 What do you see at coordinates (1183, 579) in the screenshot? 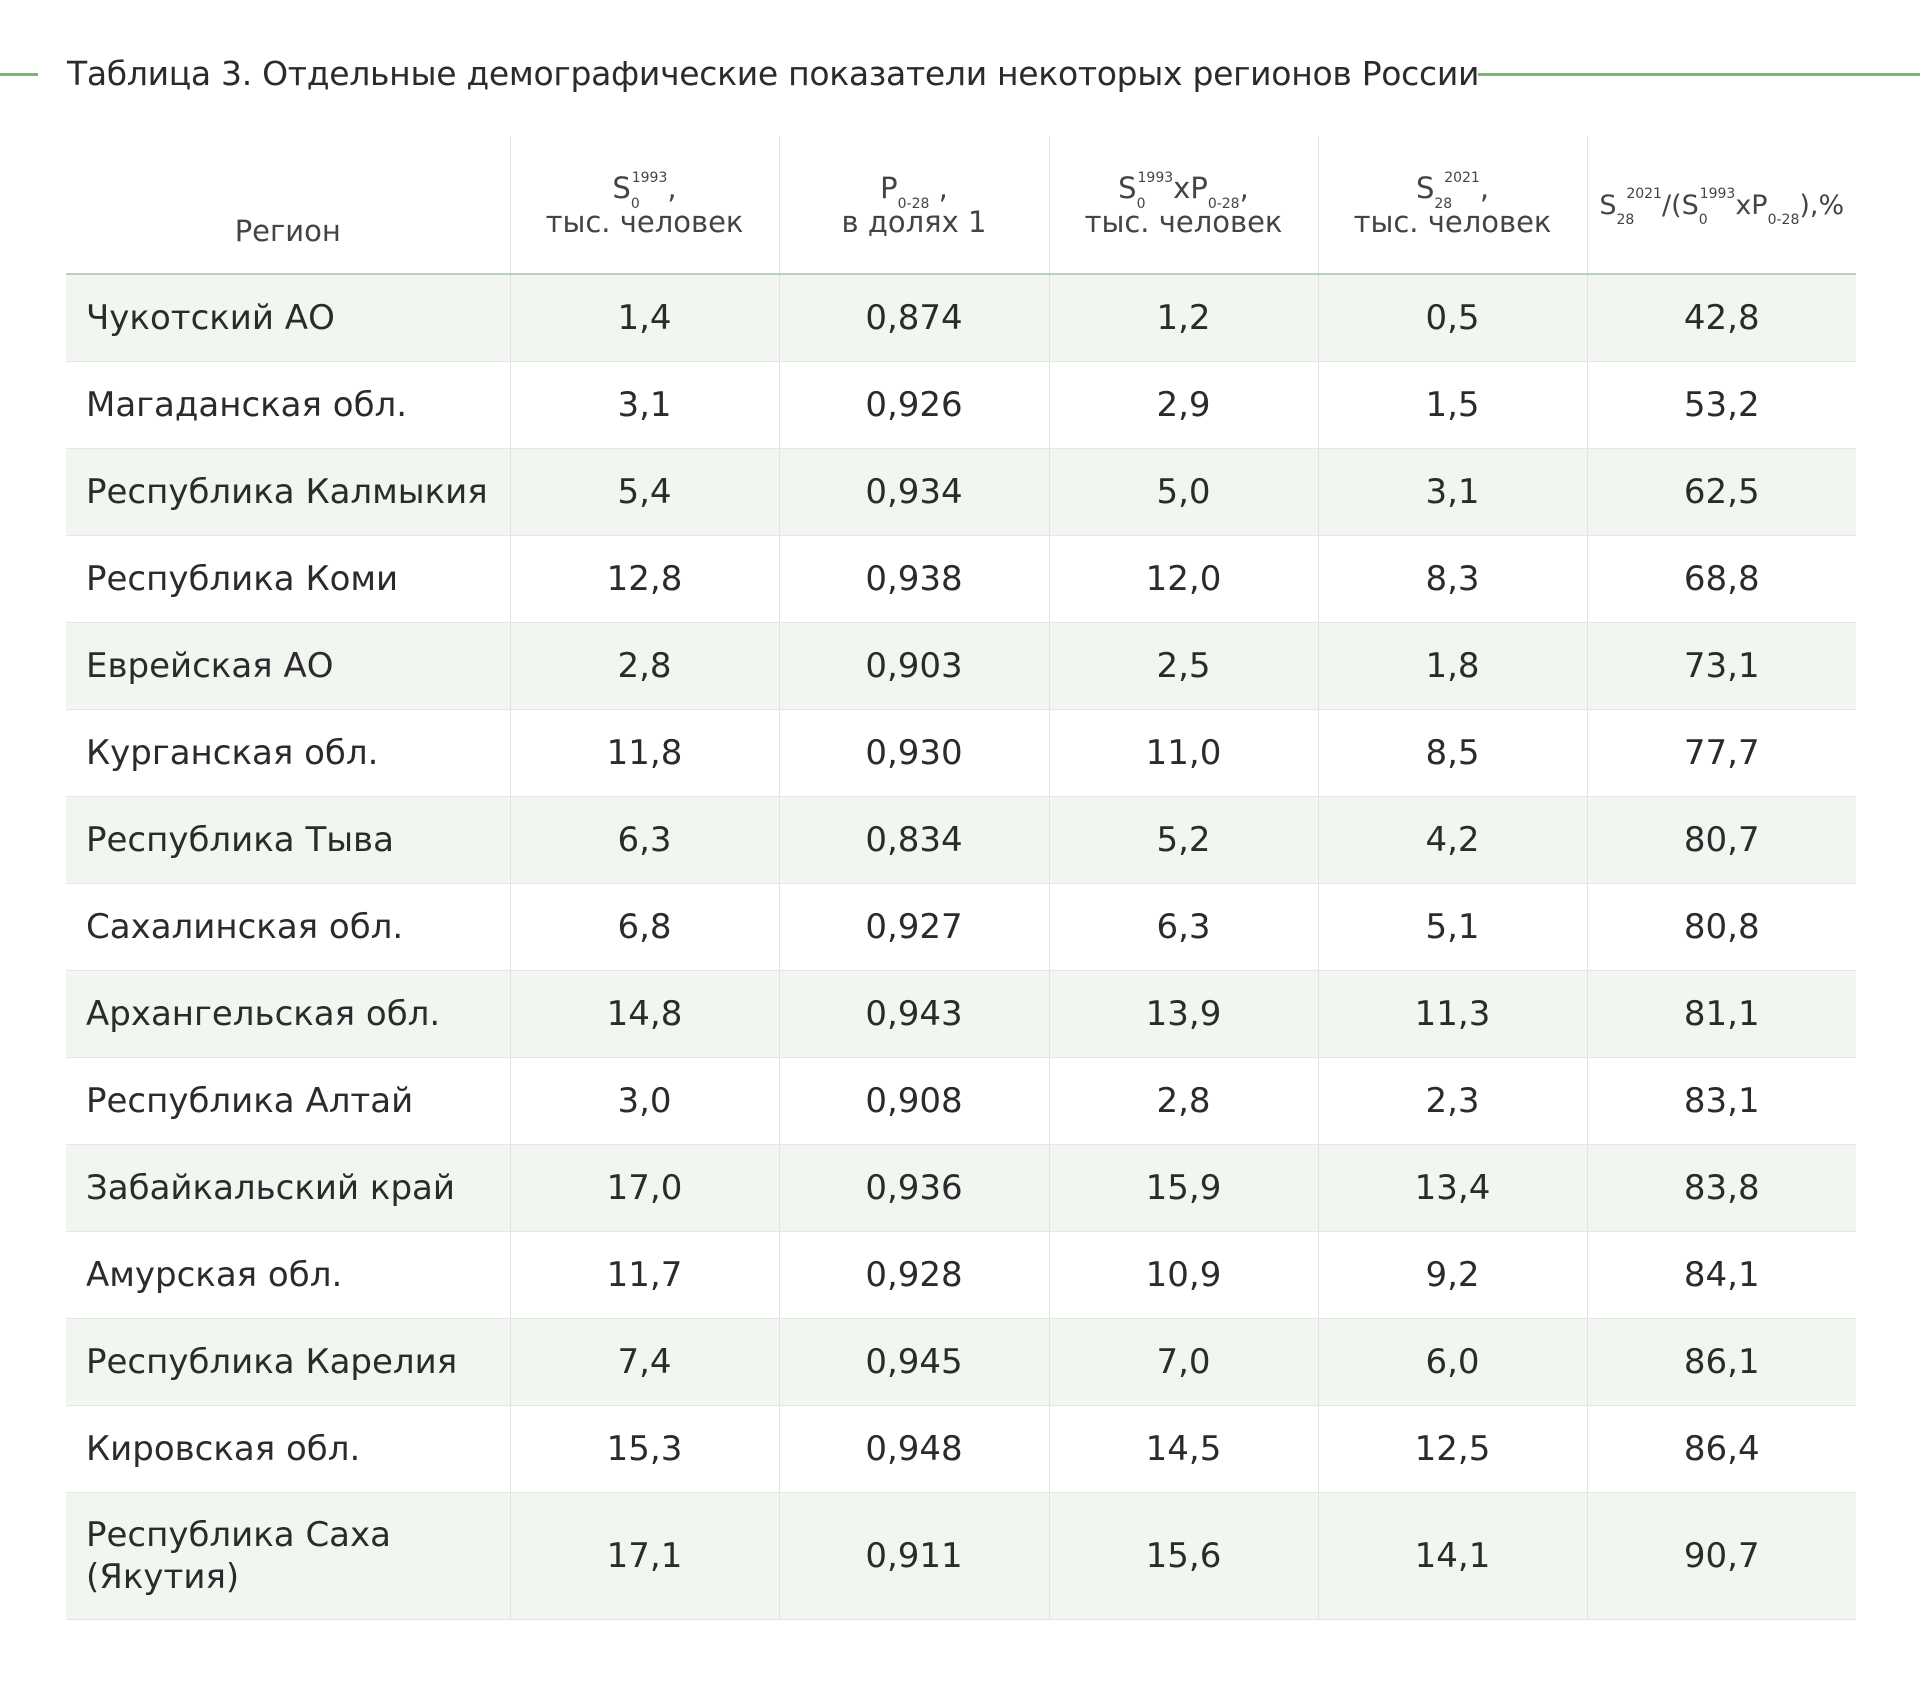
I see `cell-s0-x-p: 12,0` at bounding box center [1183, 579].